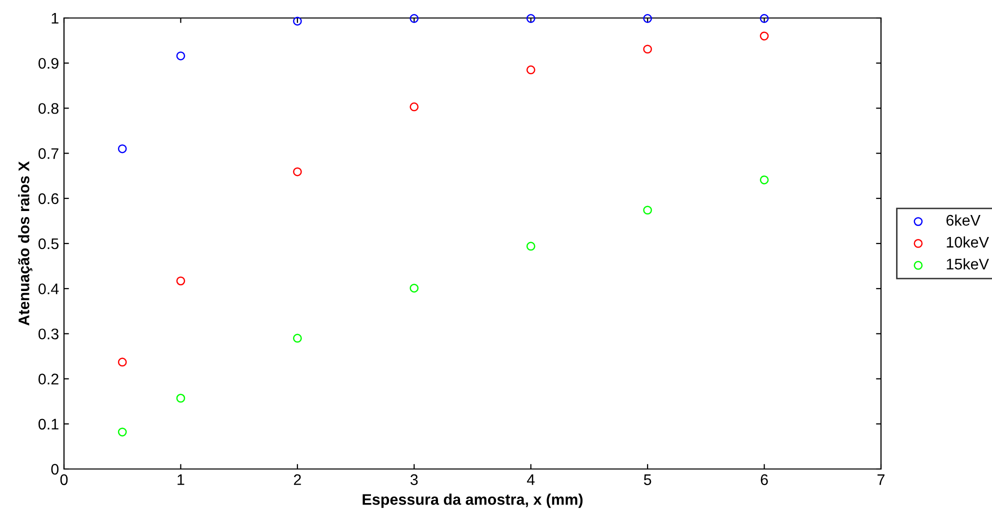  What do you see at coordinates (181, 479) in the screenshot?
I see `x-tick-label: 1` at bounding box center [181, 479].